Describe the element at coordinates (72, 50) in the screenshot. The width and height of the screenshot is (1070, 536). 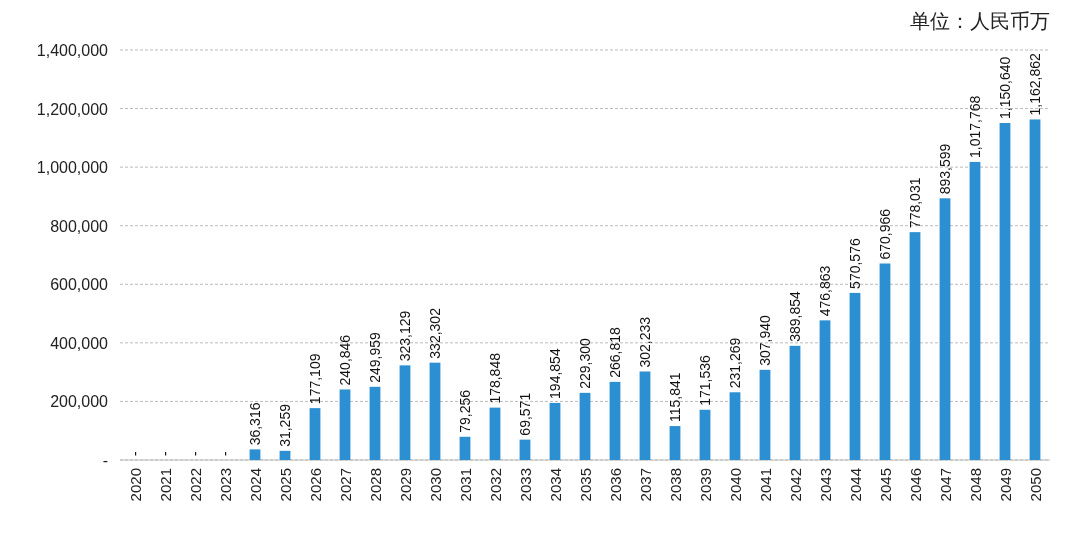
I see `y-tick-label: 1,400,000` at that location.